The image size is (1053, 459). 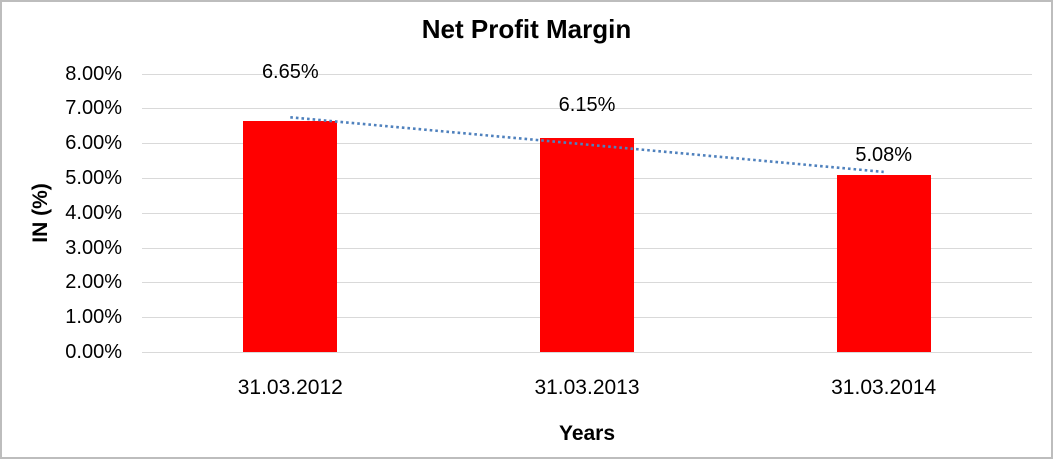 I want to click on y-axis-tick-label: 3.00%, so click(x=93, y=247).